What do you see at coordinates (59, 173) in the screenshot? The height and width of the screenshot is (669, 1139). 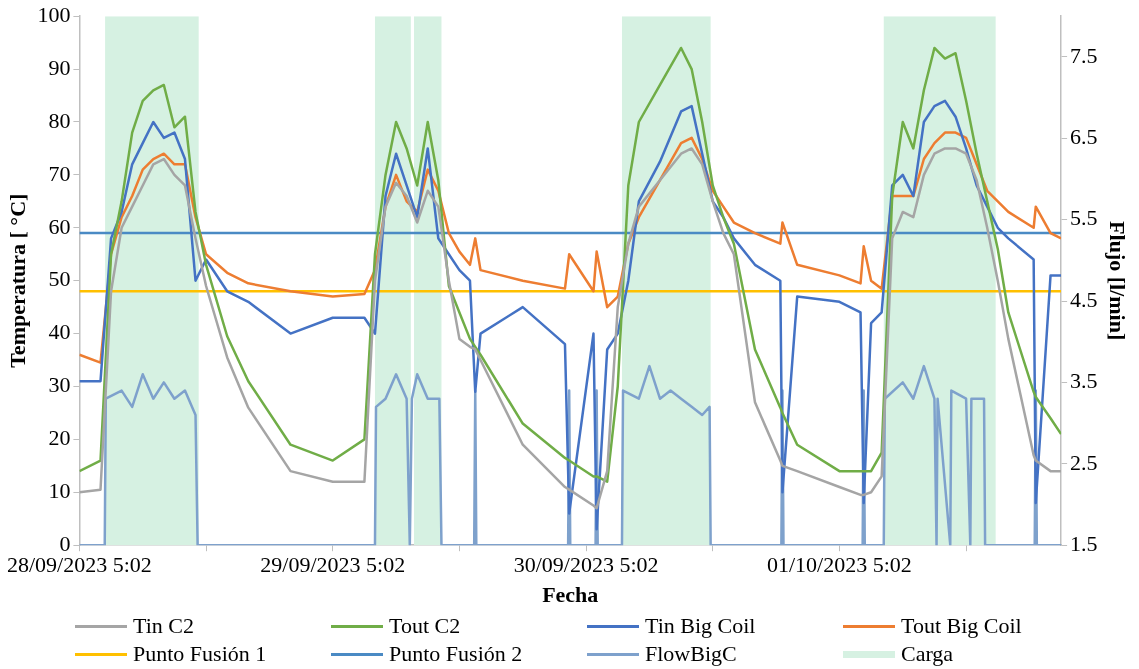 I see `y-tick-label: 70` at bounding box center [59, 173].